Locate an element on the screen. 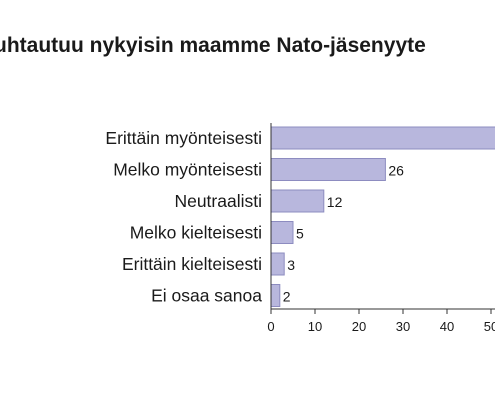 The height and width of the screenshot is (400, 495). x-tick-label-4: 40 is located at coordinates (447, 326).